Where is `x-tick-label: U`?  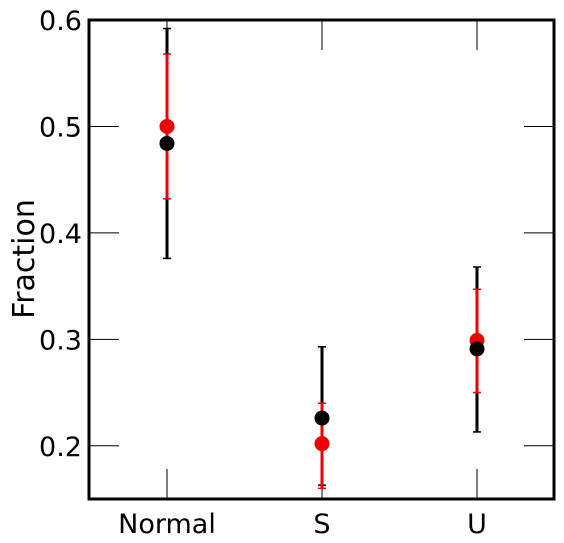 x-tick-label: U is located at coordinates (477, 524).